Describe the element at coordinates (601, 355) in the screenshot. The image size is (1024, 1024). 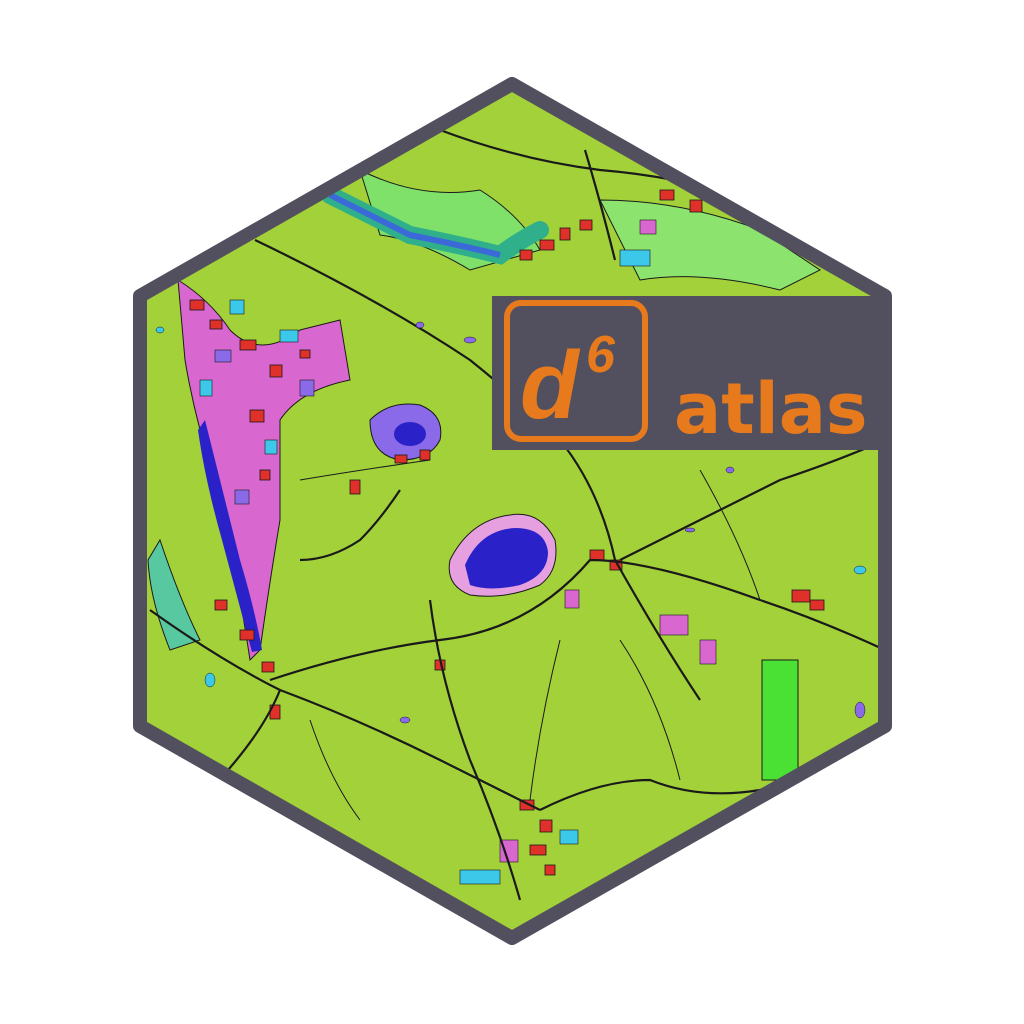
I see `logo-superscript: 6` at that location.